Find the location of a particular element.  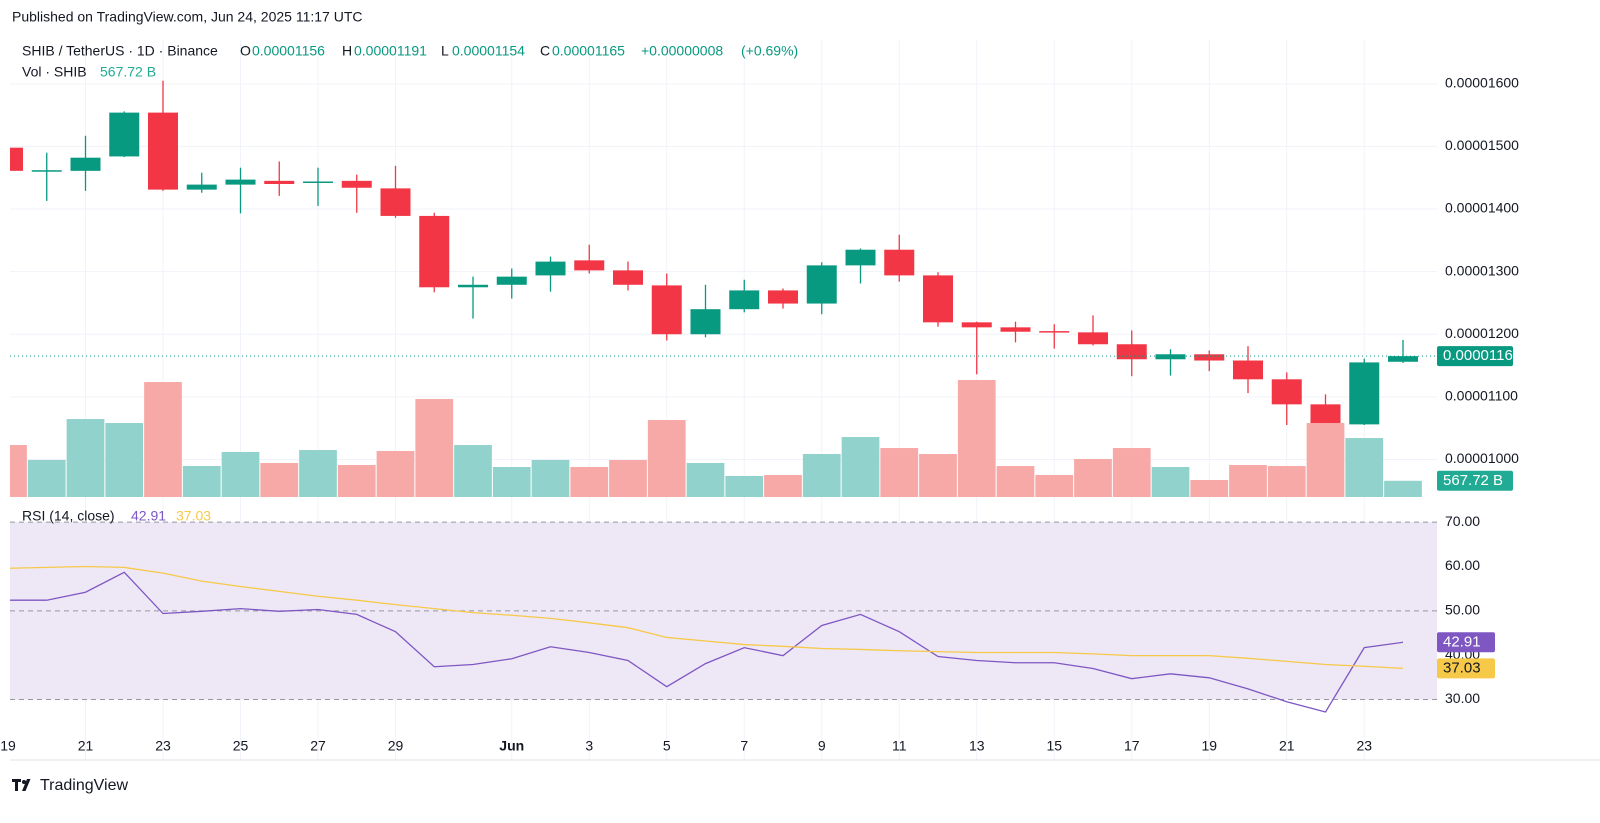

brand-name: TradingView is located at coordinates (84, 785).